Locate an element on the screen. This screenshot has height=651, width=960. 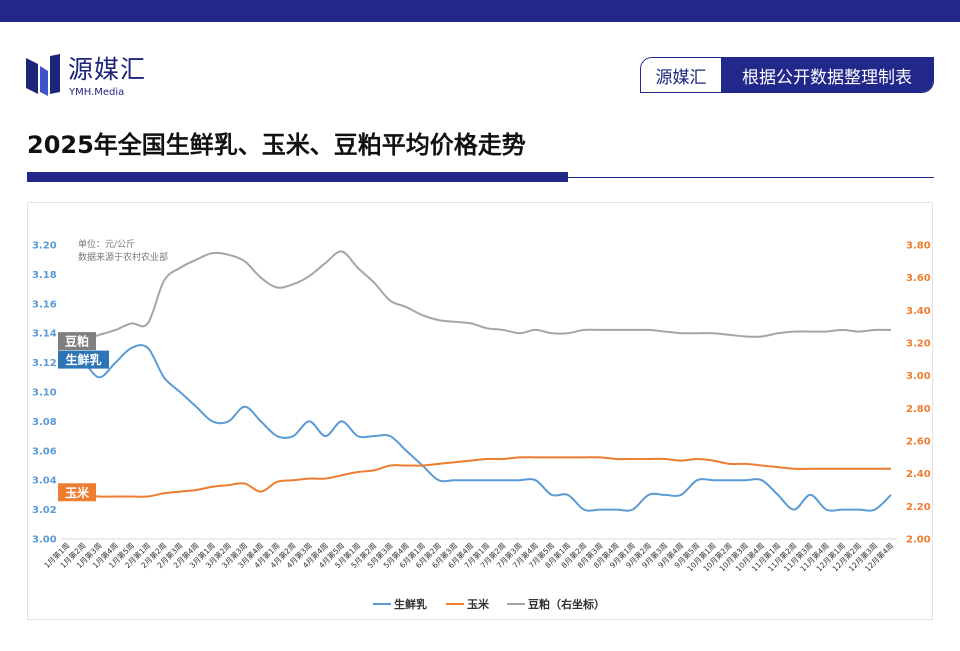
y-left-tick-label: 3.04 is located at coordinates (44, 481).